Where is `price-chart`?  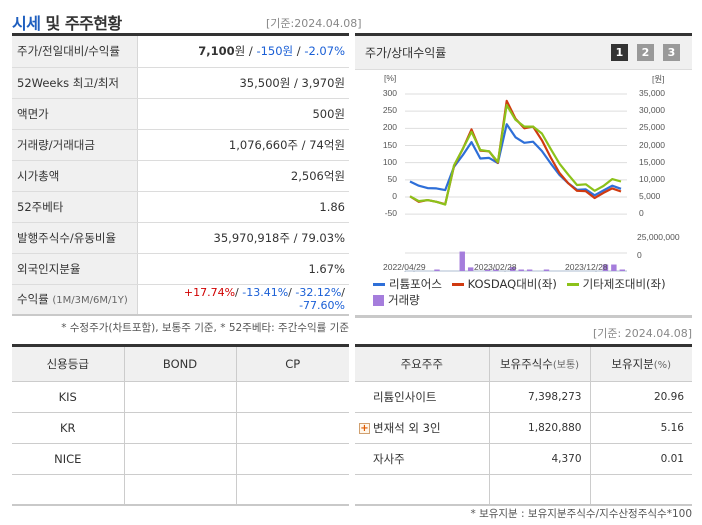
price-chart is located at coordinates (515, 182).